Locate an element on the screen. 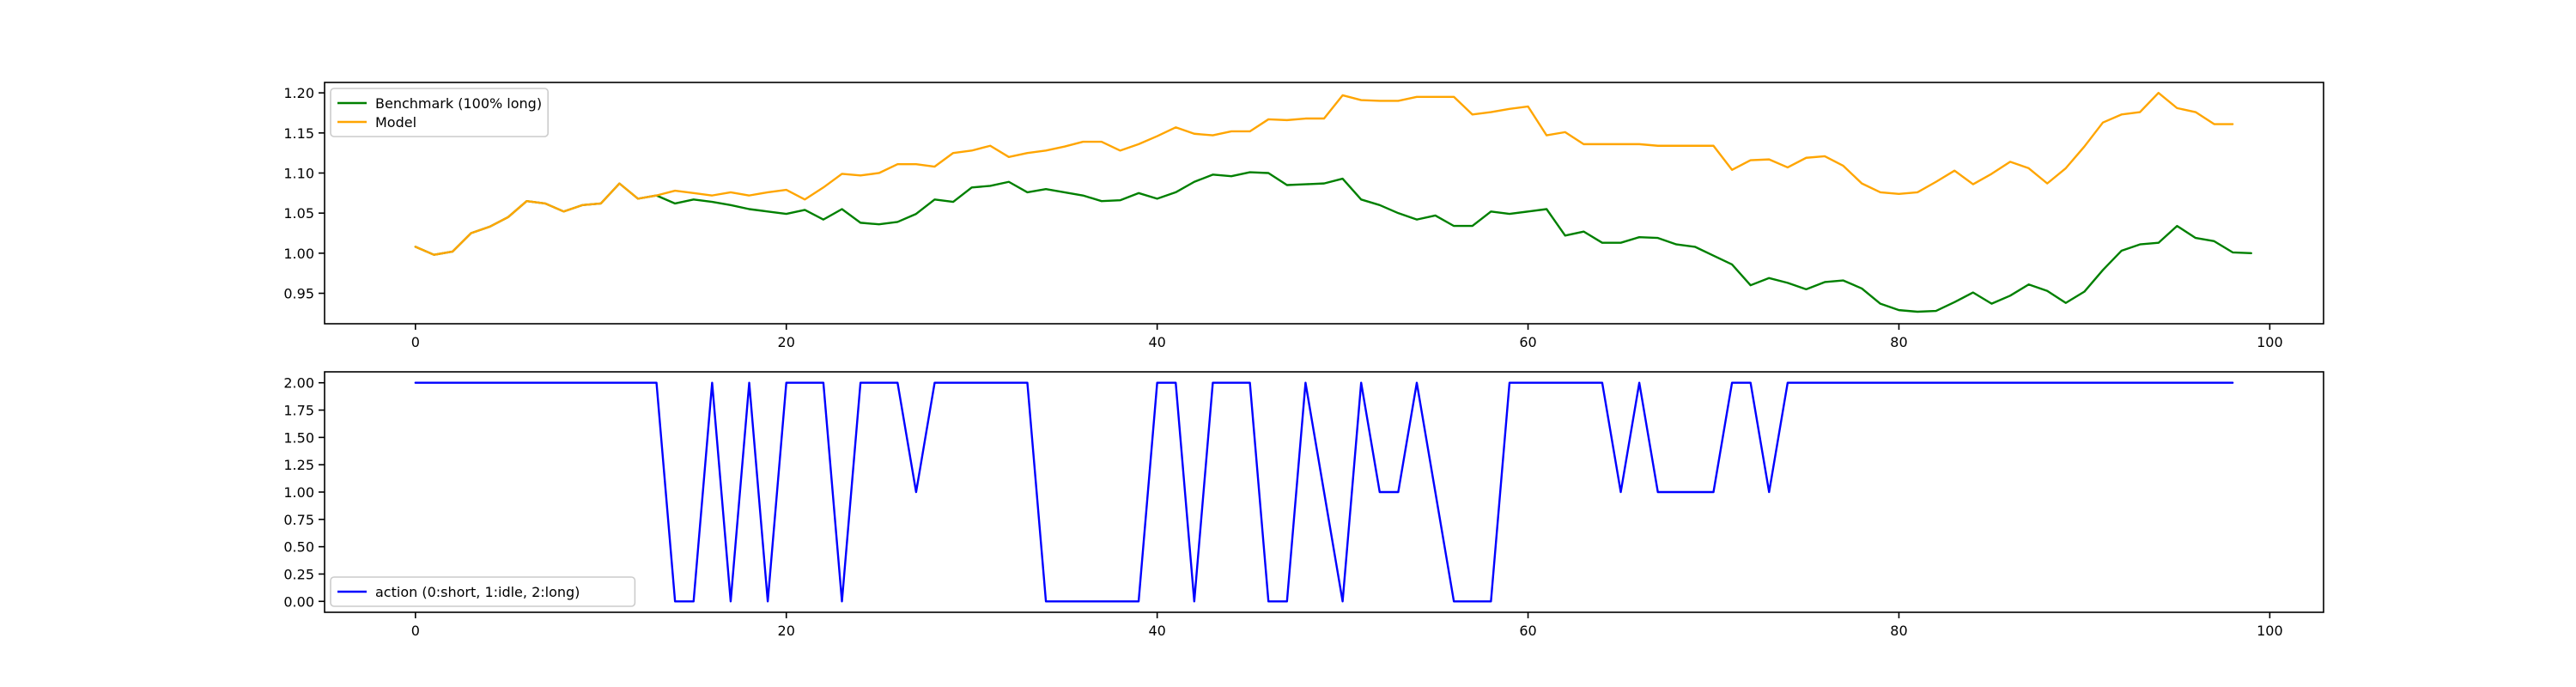  series-line-benchmark-100-long is located at coordinates (1333, 242).